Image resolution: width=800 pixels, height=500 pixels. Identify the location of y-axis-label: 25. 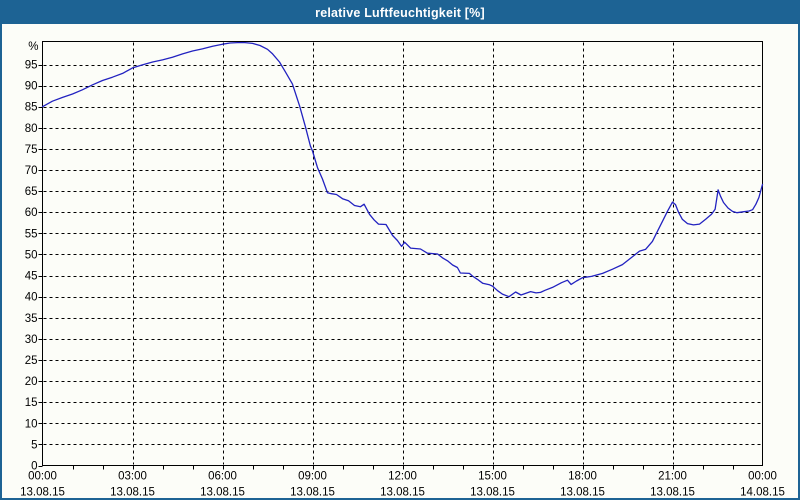
(31, 361).